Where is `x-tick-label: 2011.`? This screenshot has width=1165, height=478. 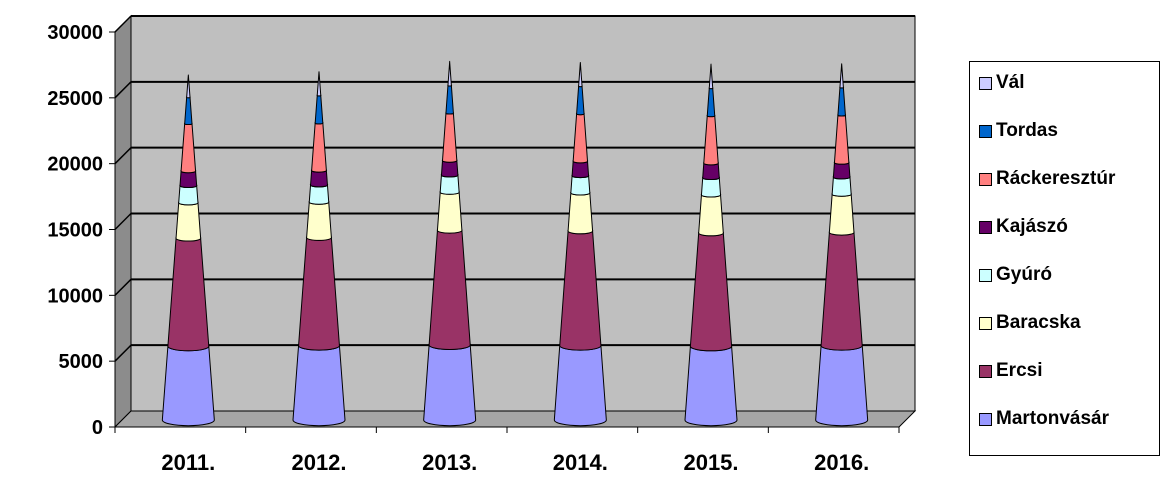
x-tick-label: 2011. is located at coordinates (188, 461).